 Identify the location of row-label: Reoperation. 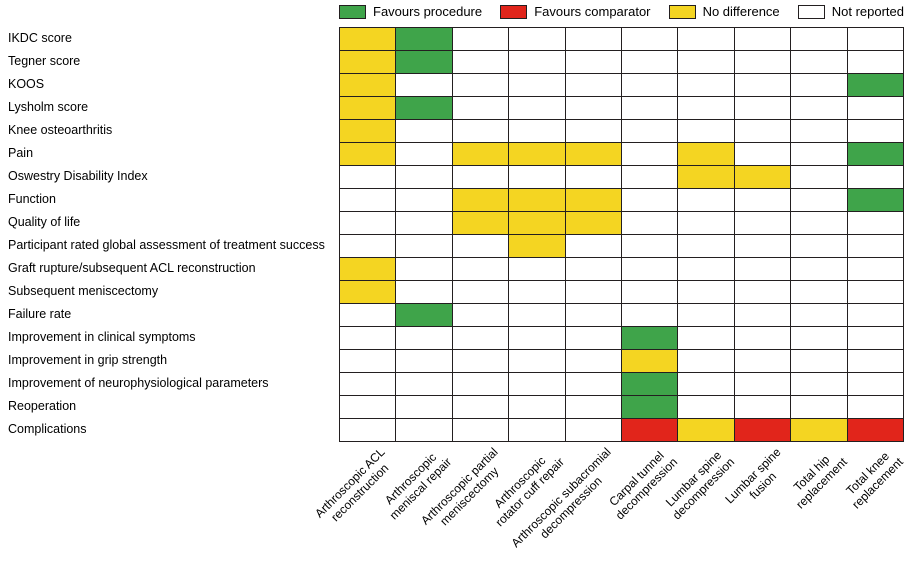
(42, 406).